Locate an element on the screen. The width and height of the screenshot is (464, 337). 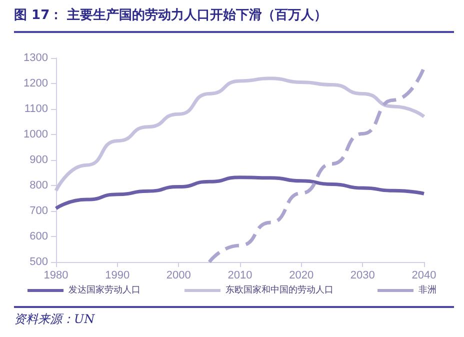
y-tick-label: 900 is located at coordinates (39, 160).